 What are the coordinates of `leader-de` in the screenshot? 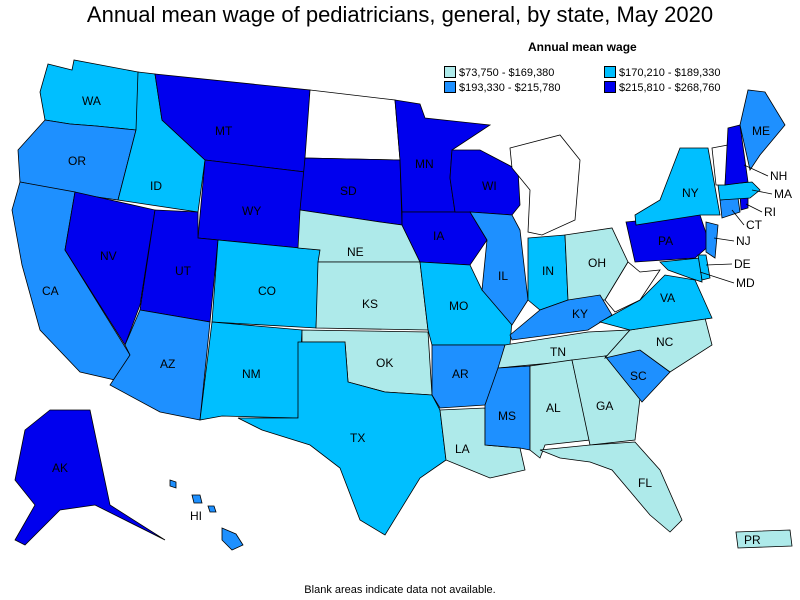 It's located at (719, 264).